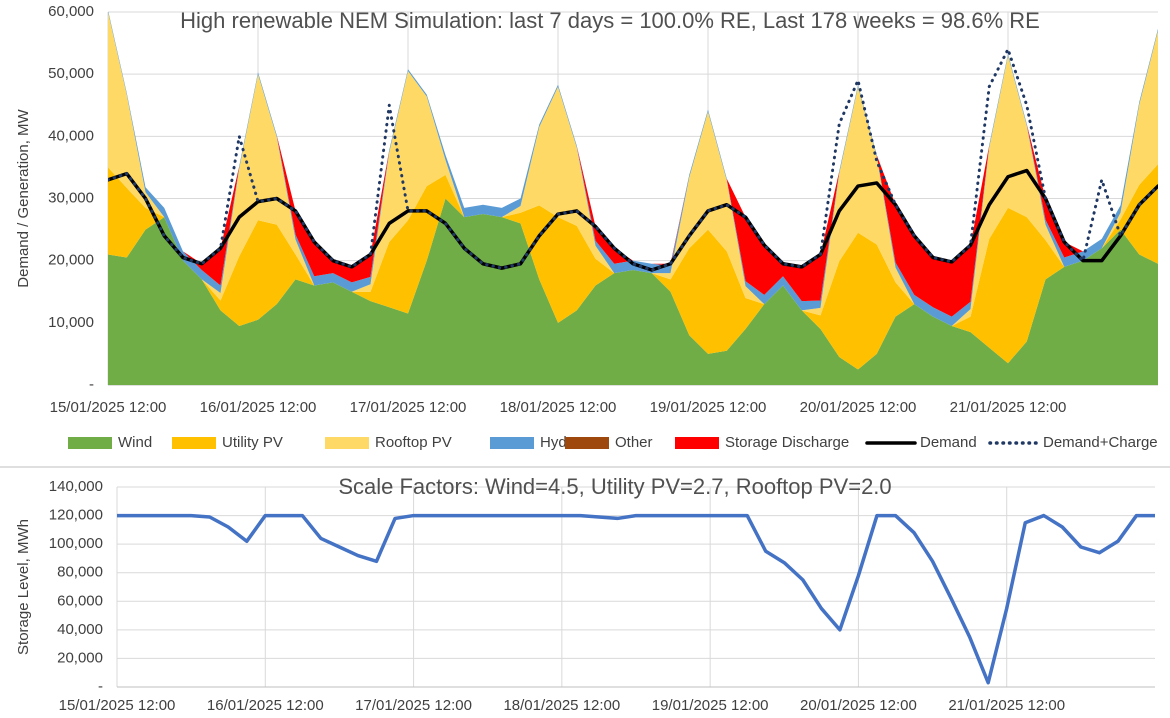 The width and height of the screenshot is (1170, 718). I want to click on y-tick-label: 120,000, so click(76, 515).